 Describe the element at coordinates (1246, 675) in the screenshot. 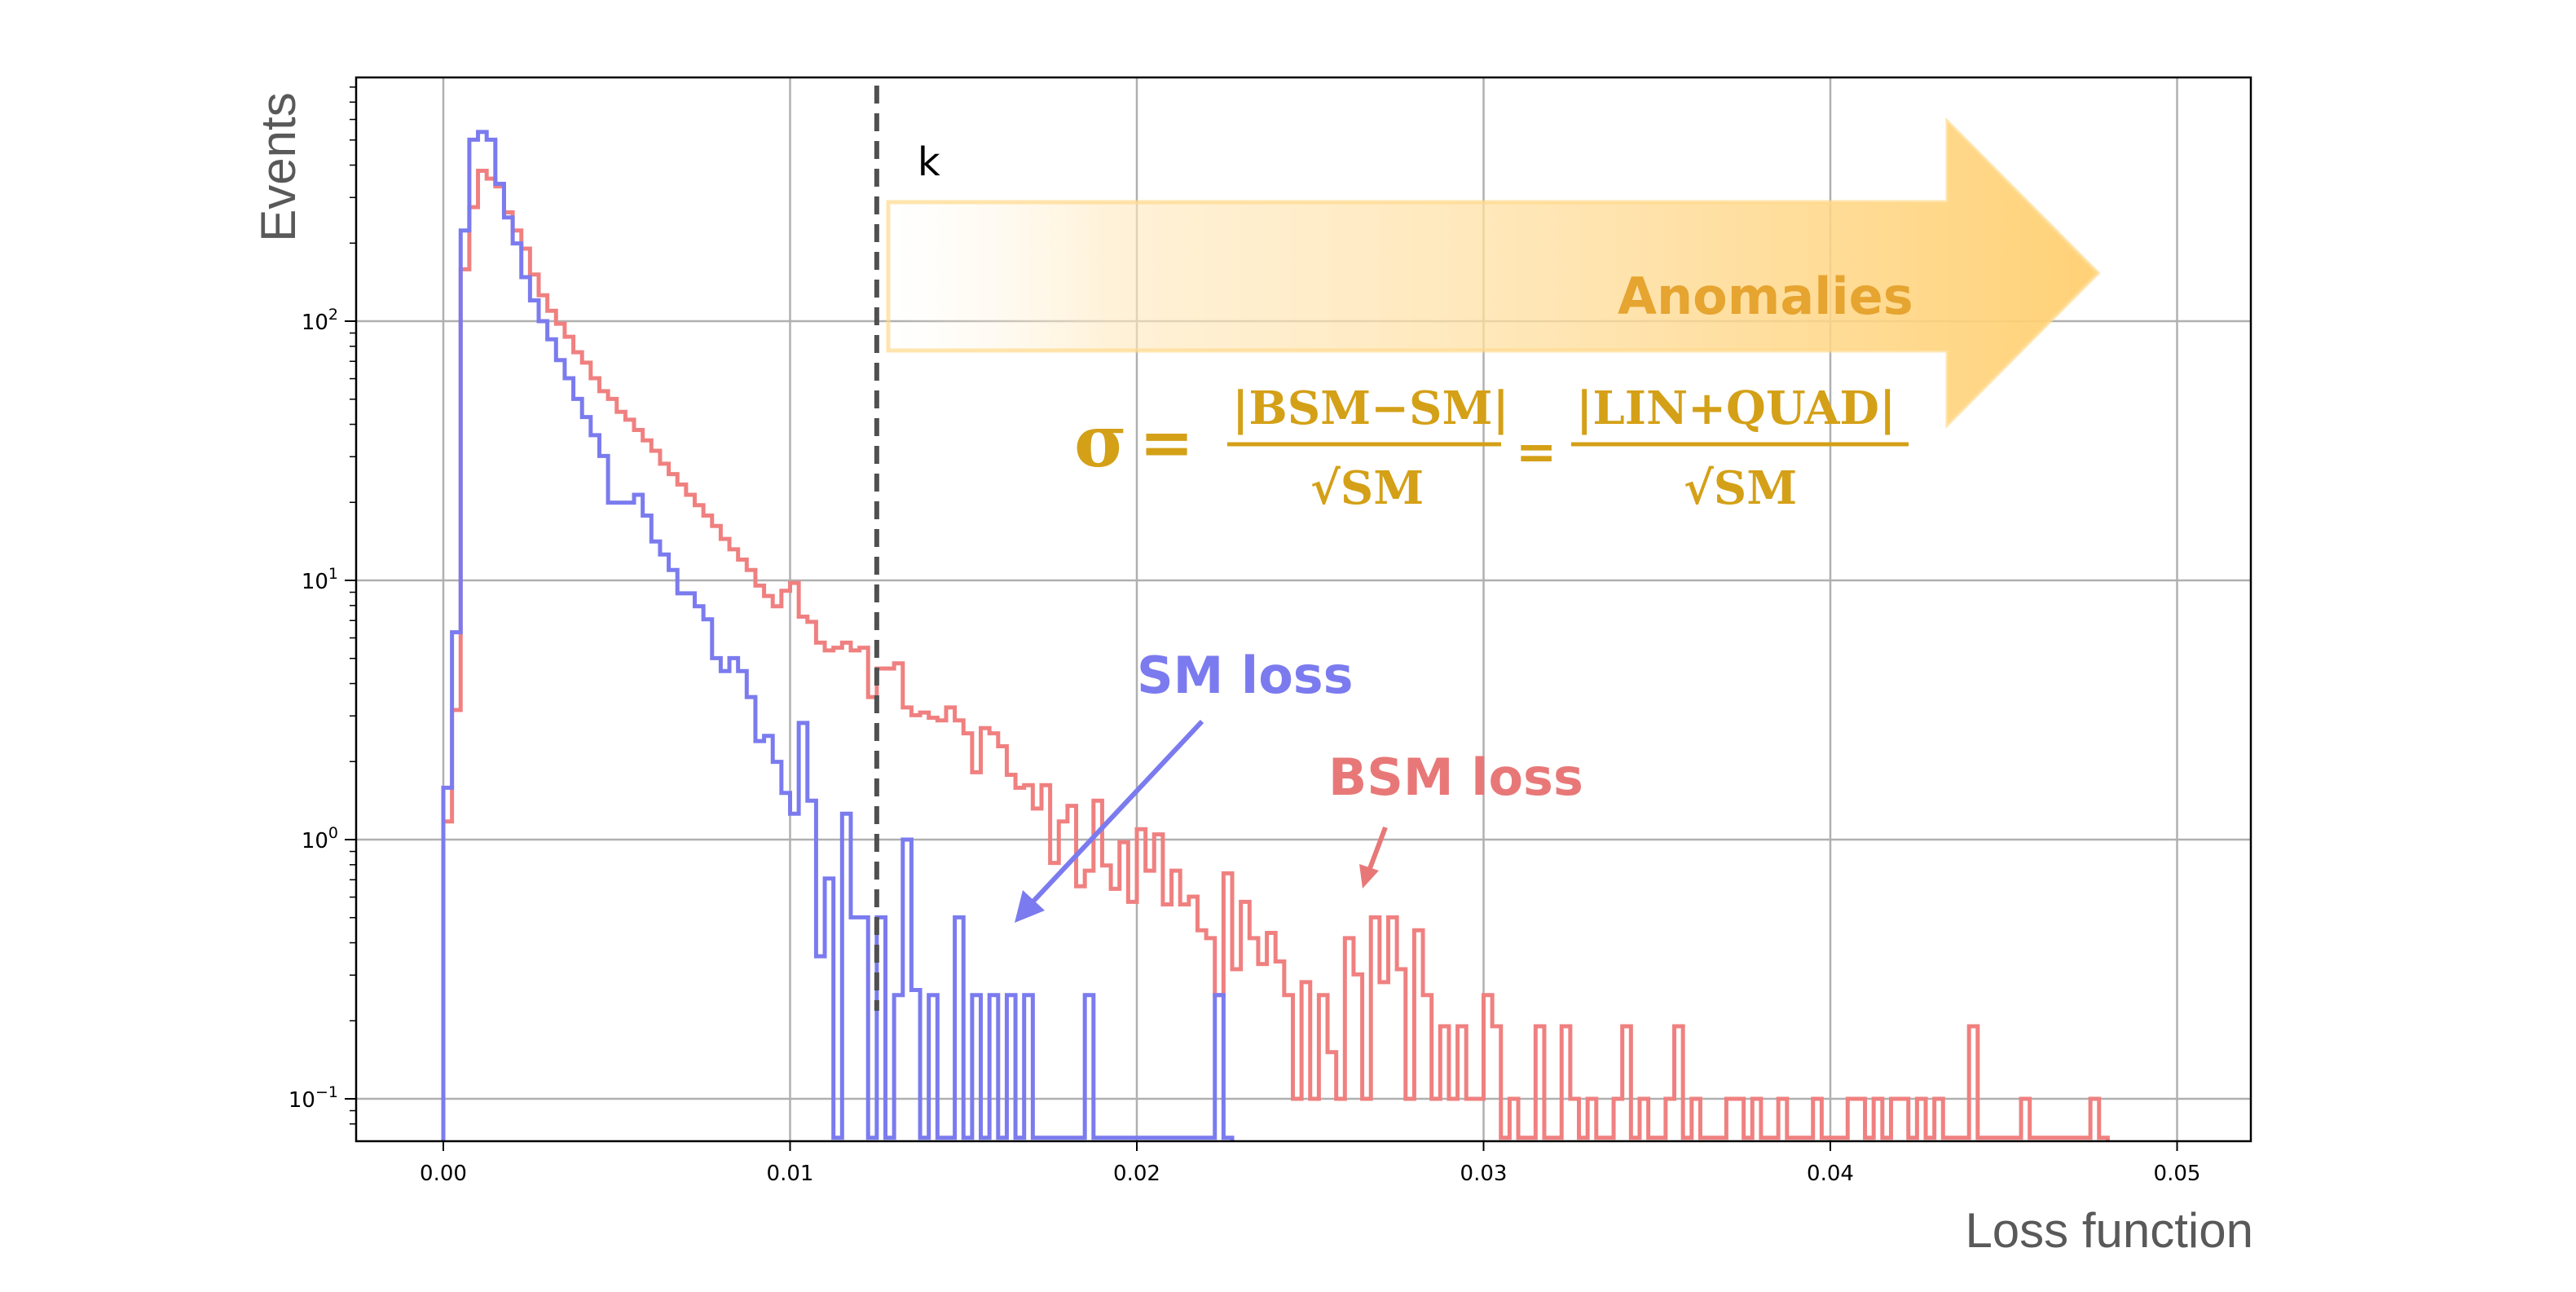

I see `sm-loss-label: SM loss` at that location.